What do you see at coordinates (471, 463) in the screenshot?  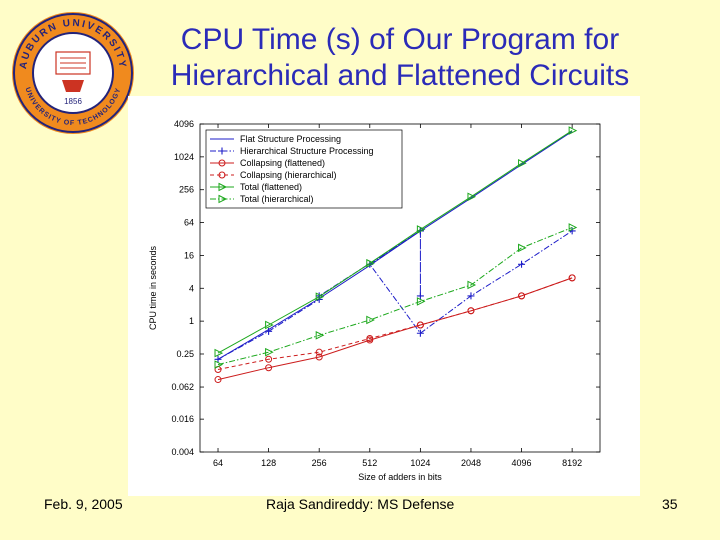 I see `x-tick-label: 2048` at bounding box center [471, 463].